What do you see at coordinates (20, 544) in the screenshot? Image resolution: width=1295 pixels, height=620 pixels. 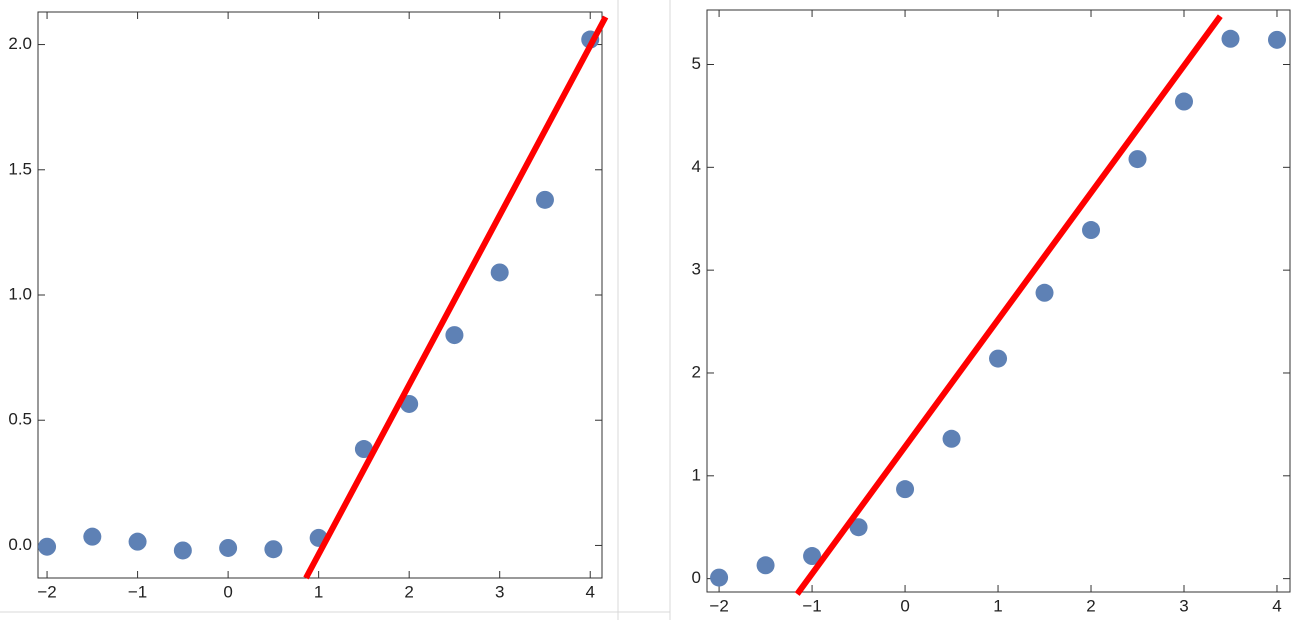 I see `y-tick-label: 0.0` at bounding box center [20, 544].